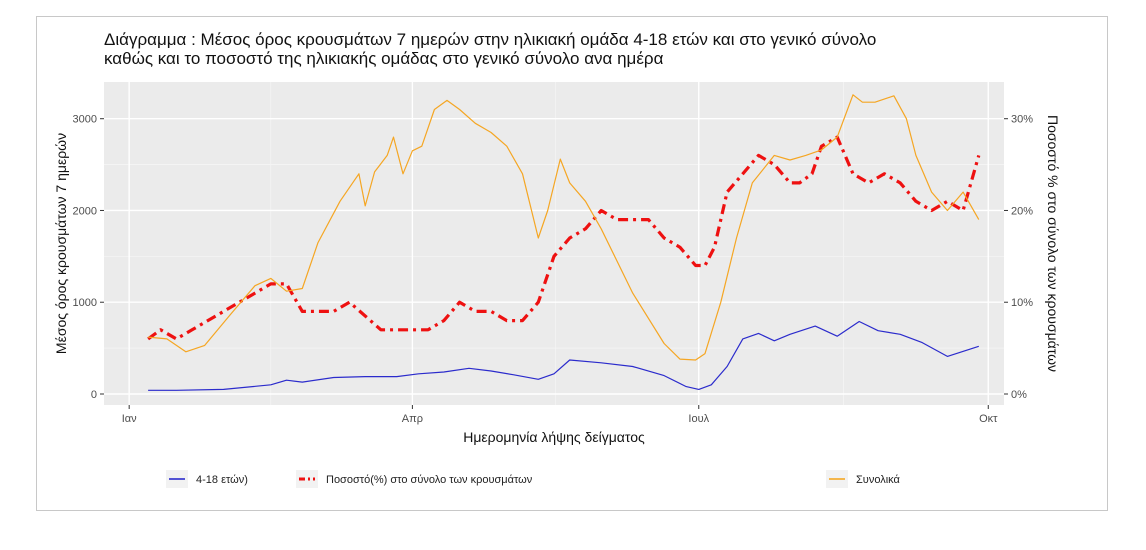 This screenshot has height=550, width=1146. I want to click on x-tick-label: Ιαν, so click(129, 419).